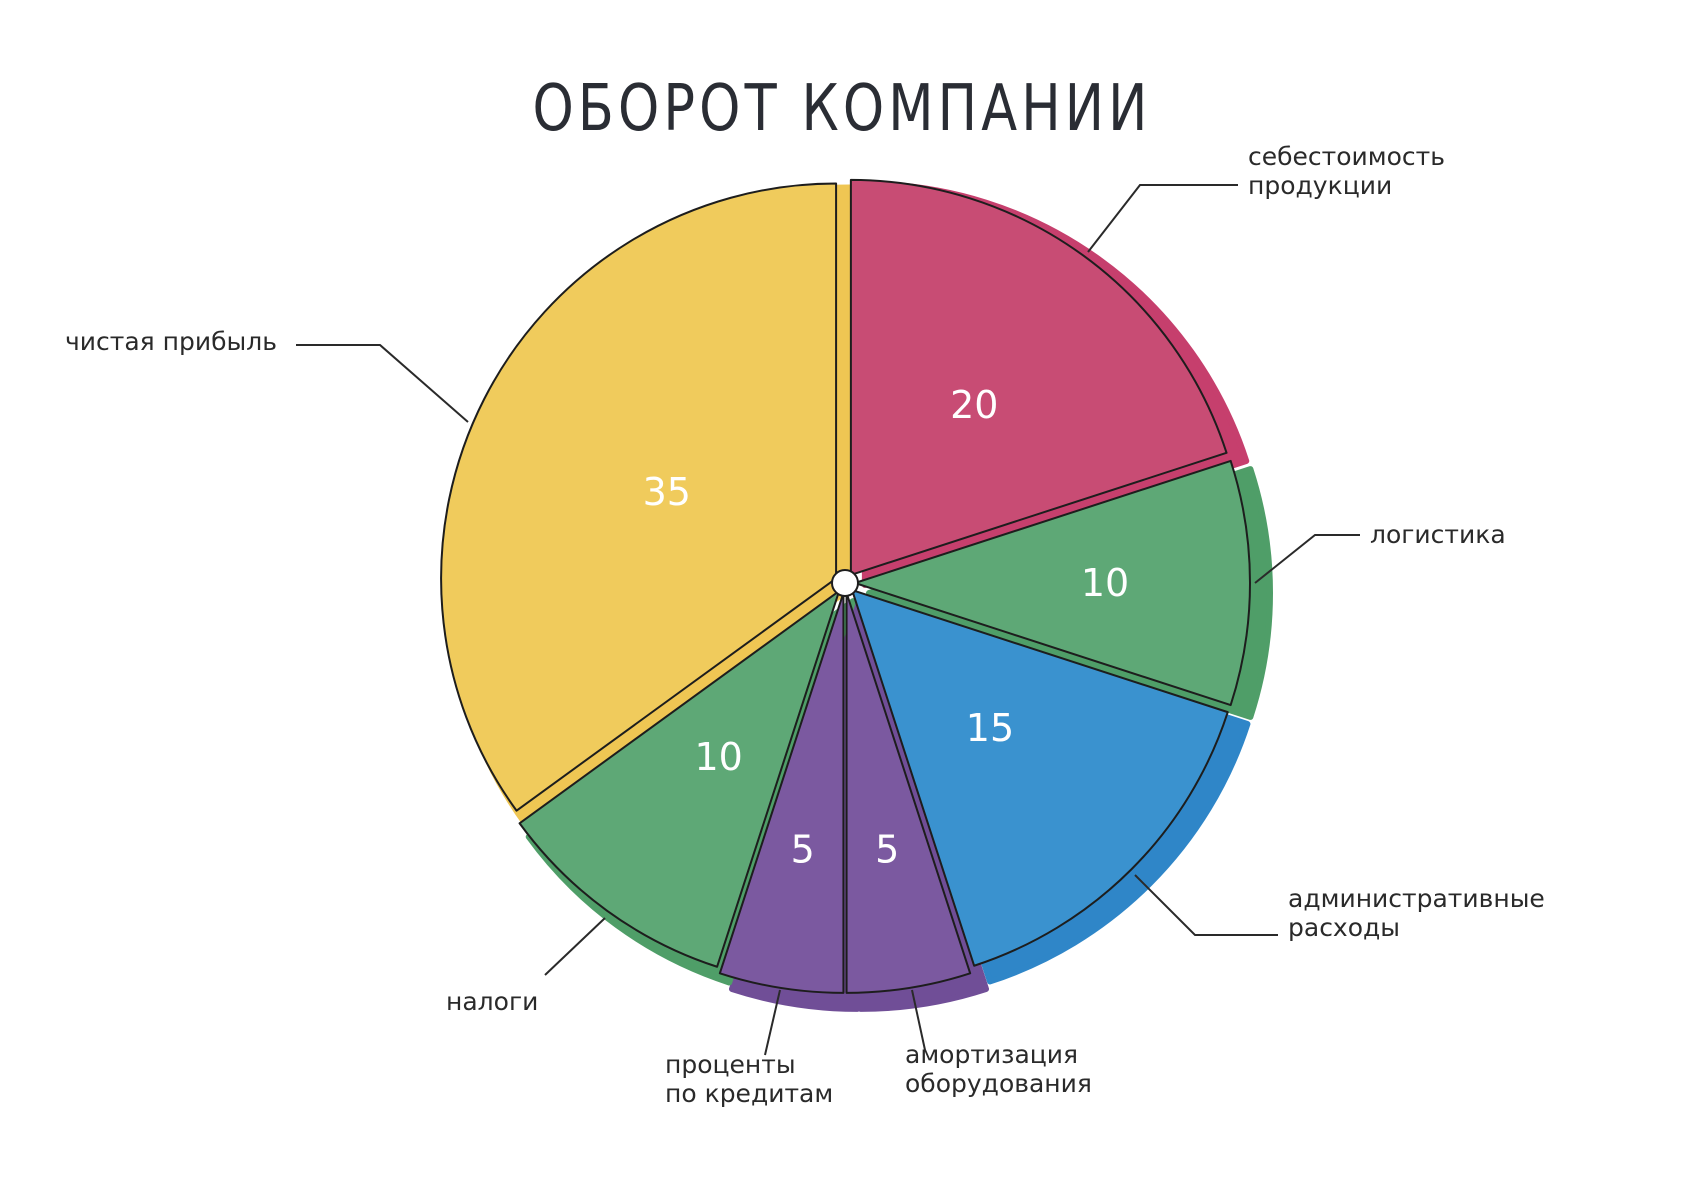  I want to click on slice-category-label-line: оборудования, so click(998, 1083).